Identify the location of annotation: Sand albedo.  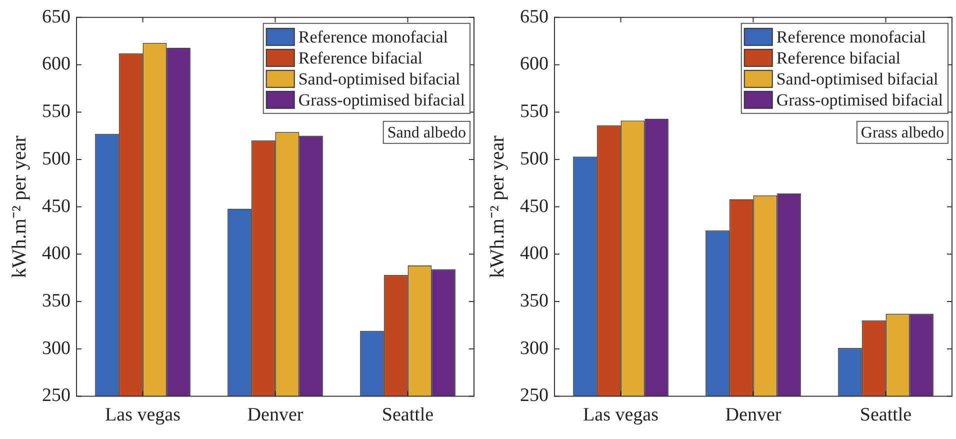
(426, 133).